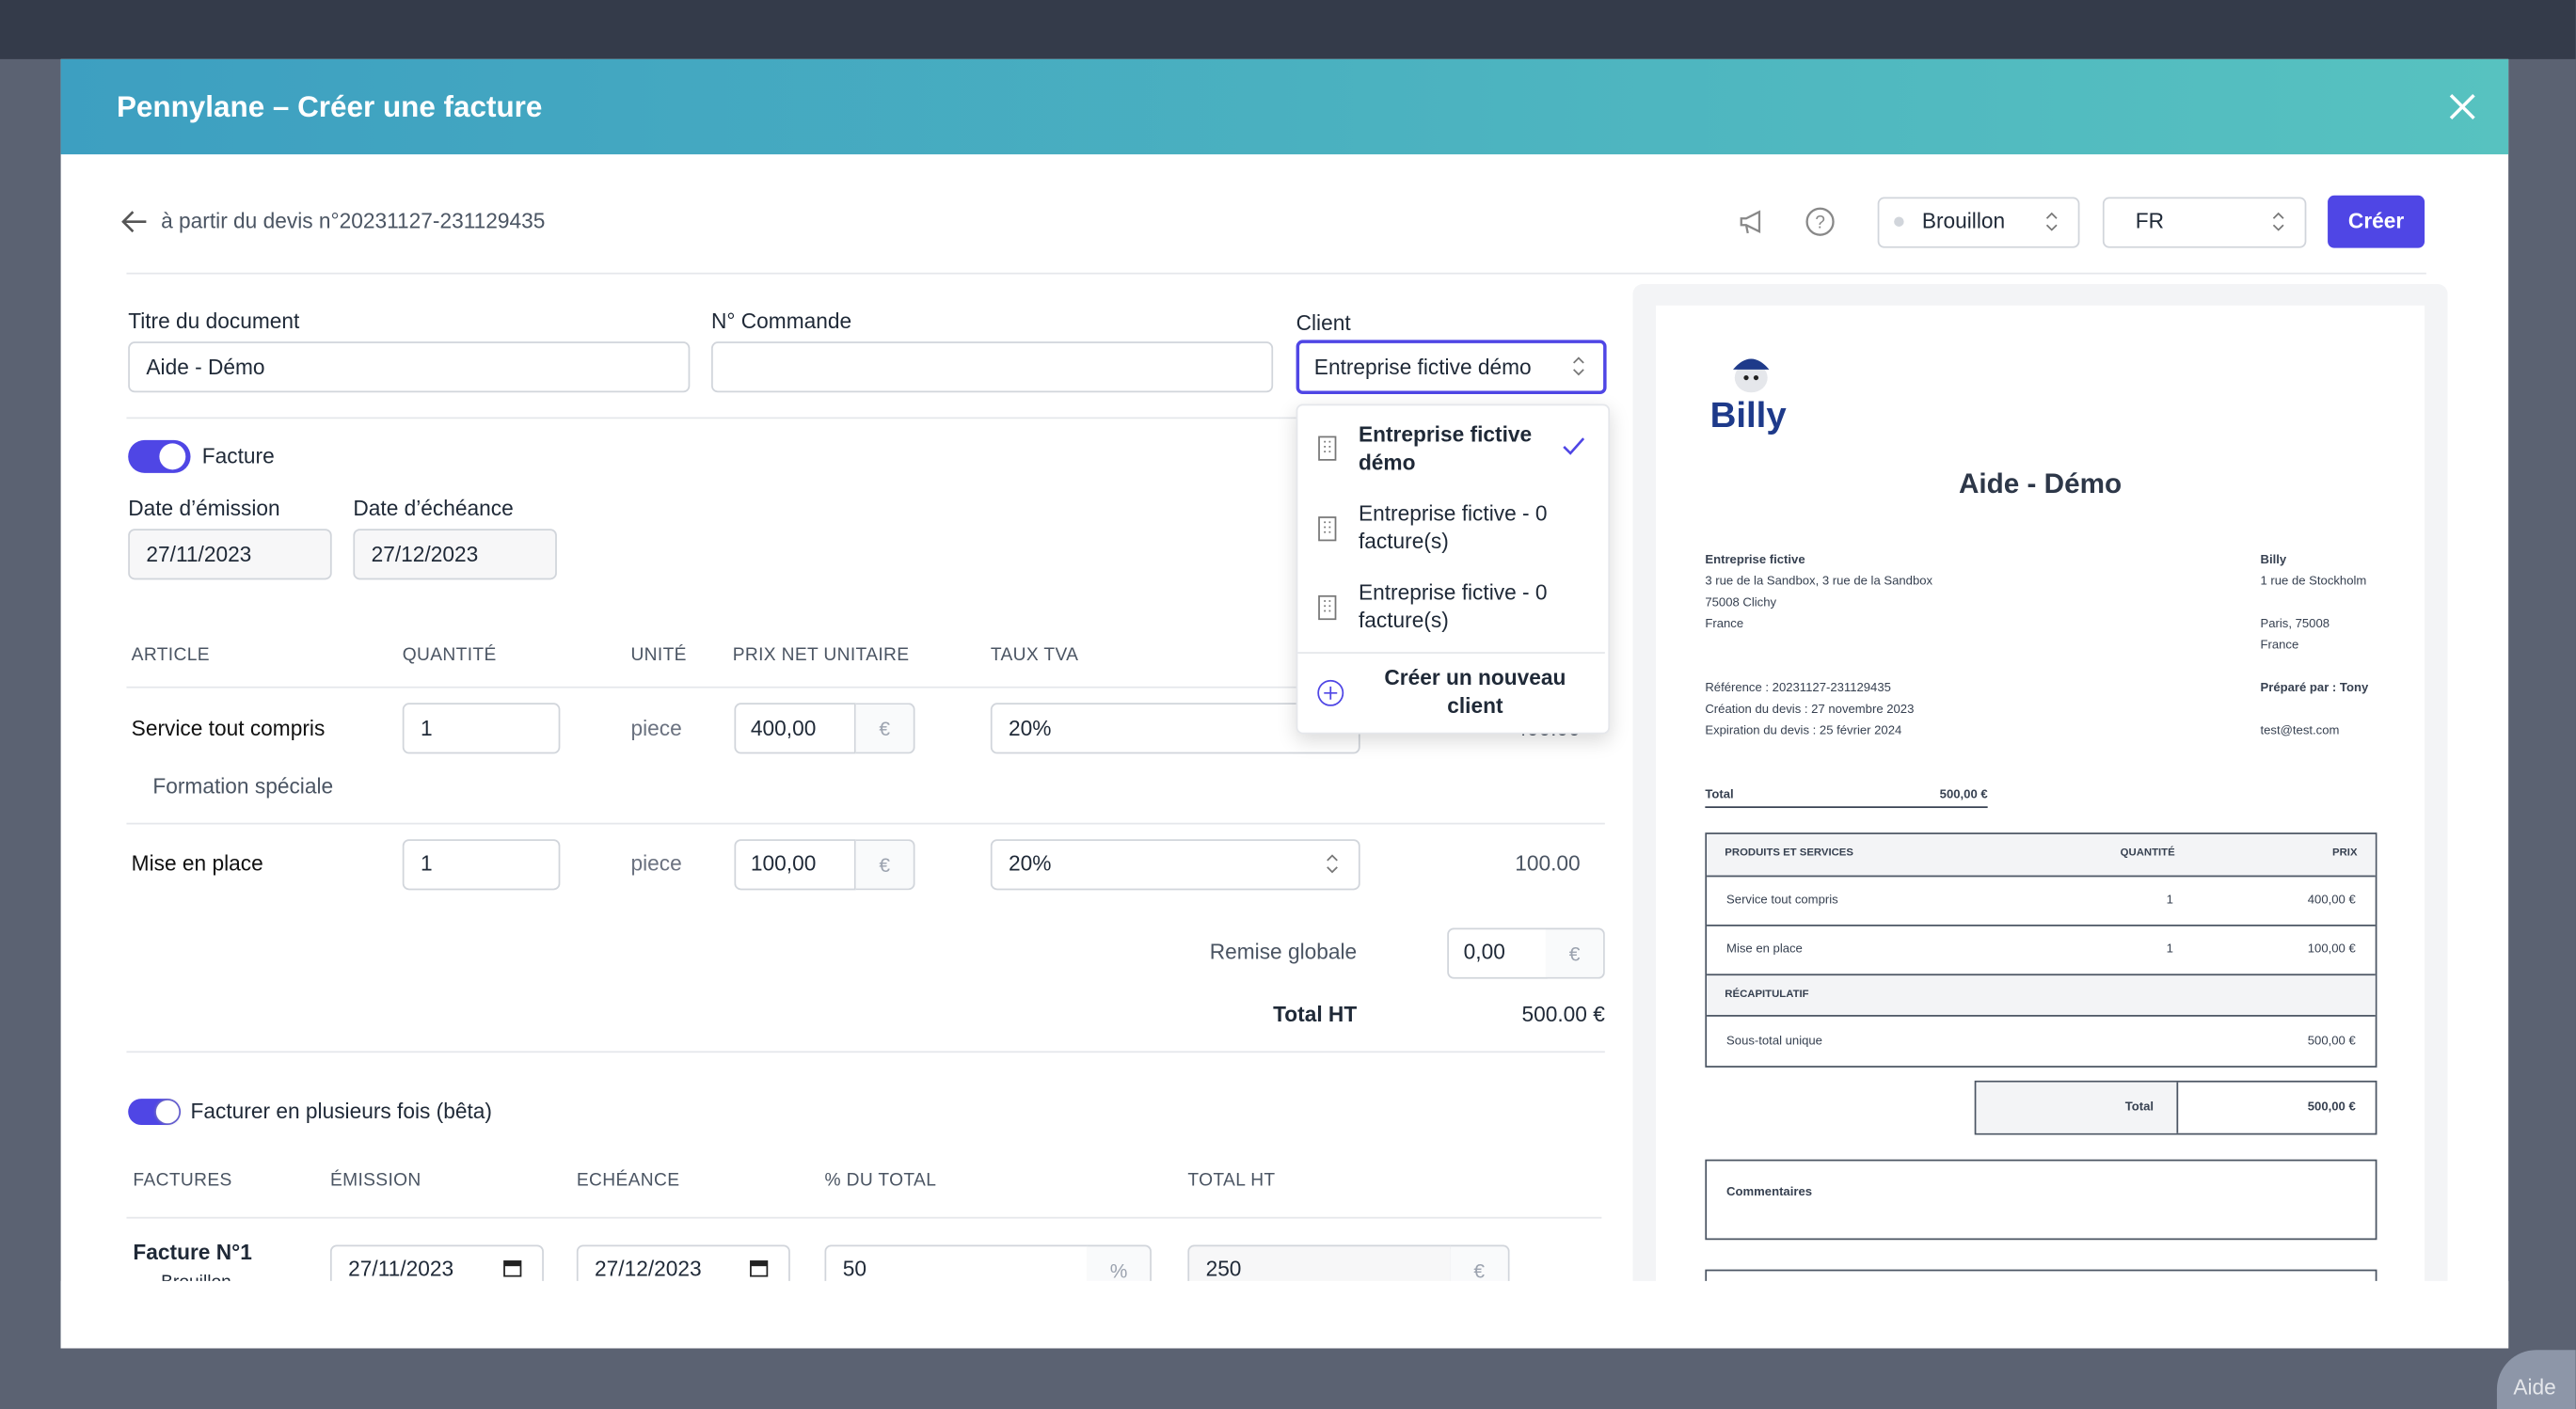 Image resolution: width=2576 pixels, height=1409 pixels. I want to click on column-header: PRIX NET UNITAIRE, so click(821, 655).